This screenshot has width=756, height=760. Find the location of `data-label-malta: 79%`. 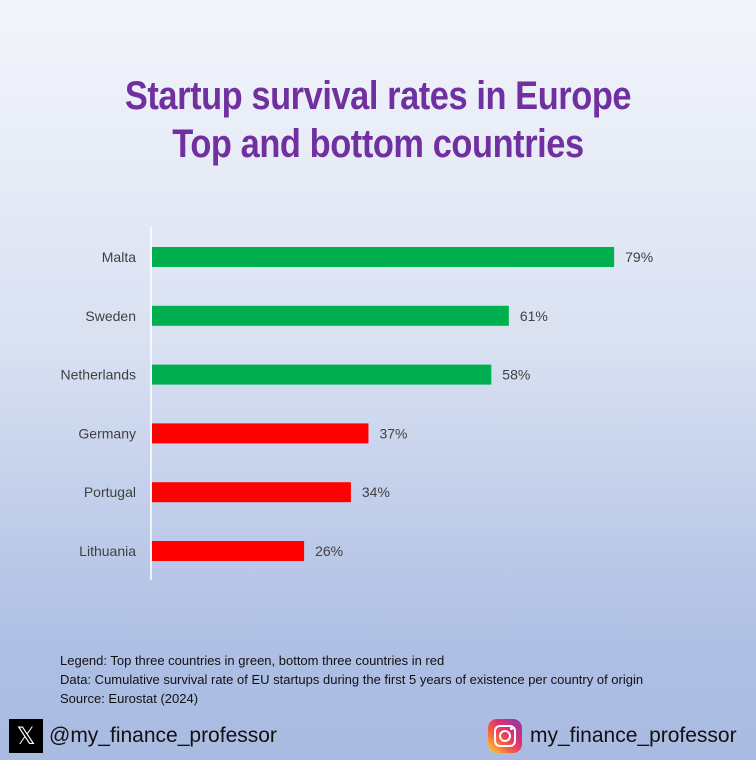

data-label-malta: 79% is located at coordinates (639, 257).